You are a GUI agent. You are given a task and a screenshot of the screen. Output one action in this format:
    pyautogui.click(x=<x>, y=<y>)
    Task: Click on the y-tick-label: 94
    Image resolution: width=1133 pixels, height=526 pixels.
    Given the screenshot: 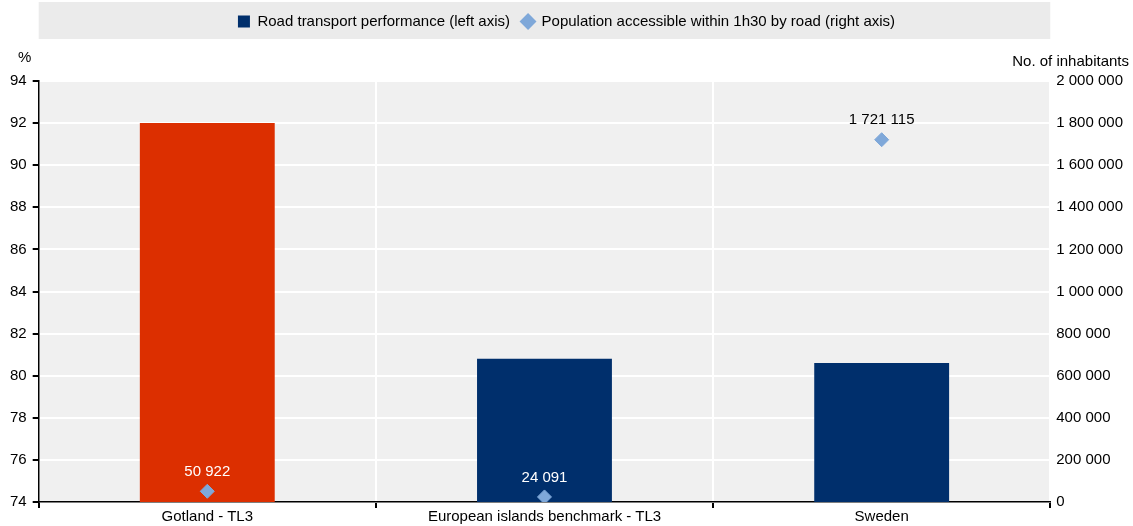 What is the action you would take?
    pyautogui.click(x=18, y=80)
    